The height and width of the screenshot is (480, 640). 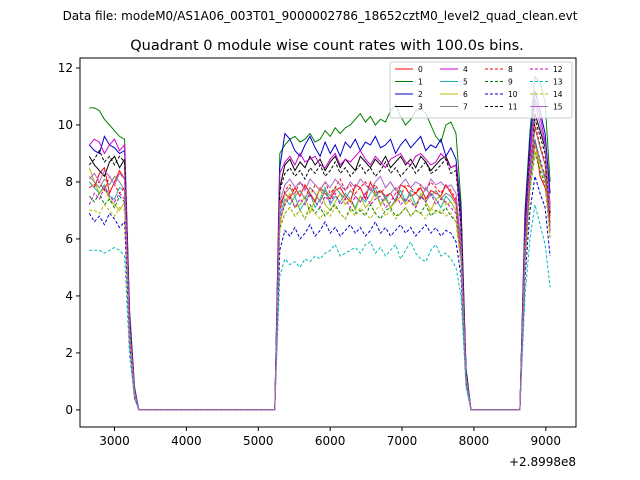 I want to click on y-tick-label: 0, so click(x=69, y=410).